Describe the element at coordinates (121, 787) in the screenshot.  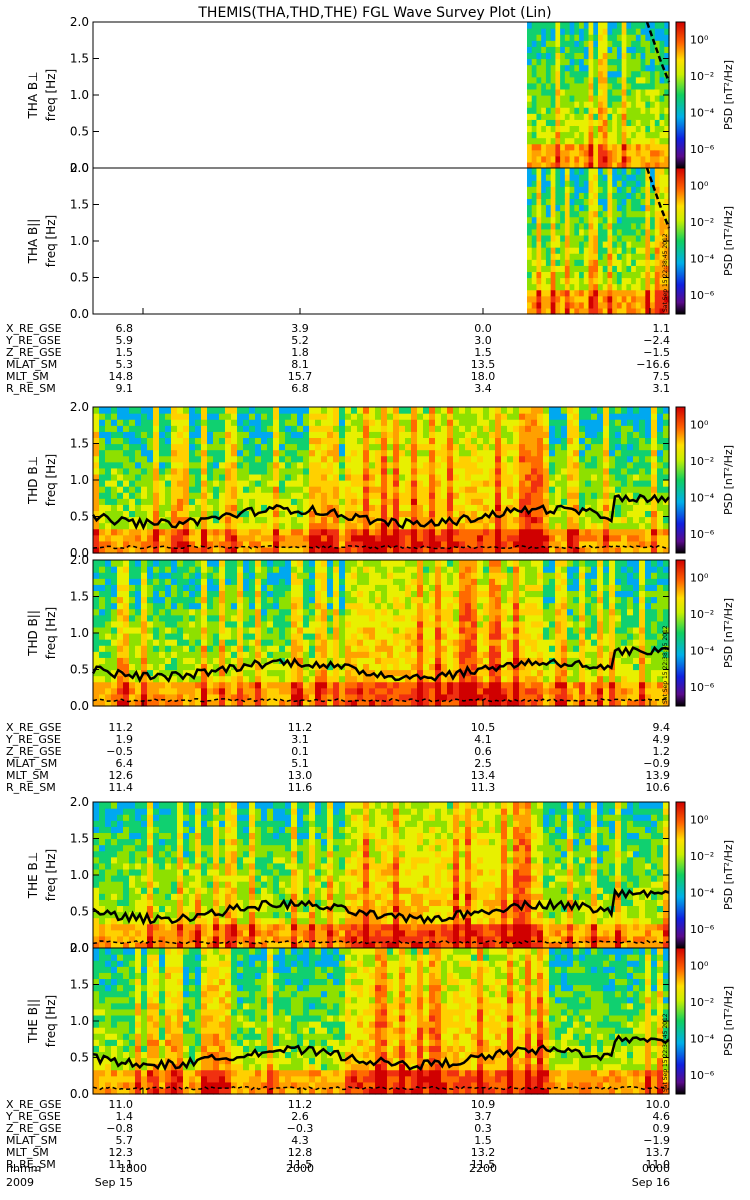
I see `ephemeris-value: 11.4` at that location.